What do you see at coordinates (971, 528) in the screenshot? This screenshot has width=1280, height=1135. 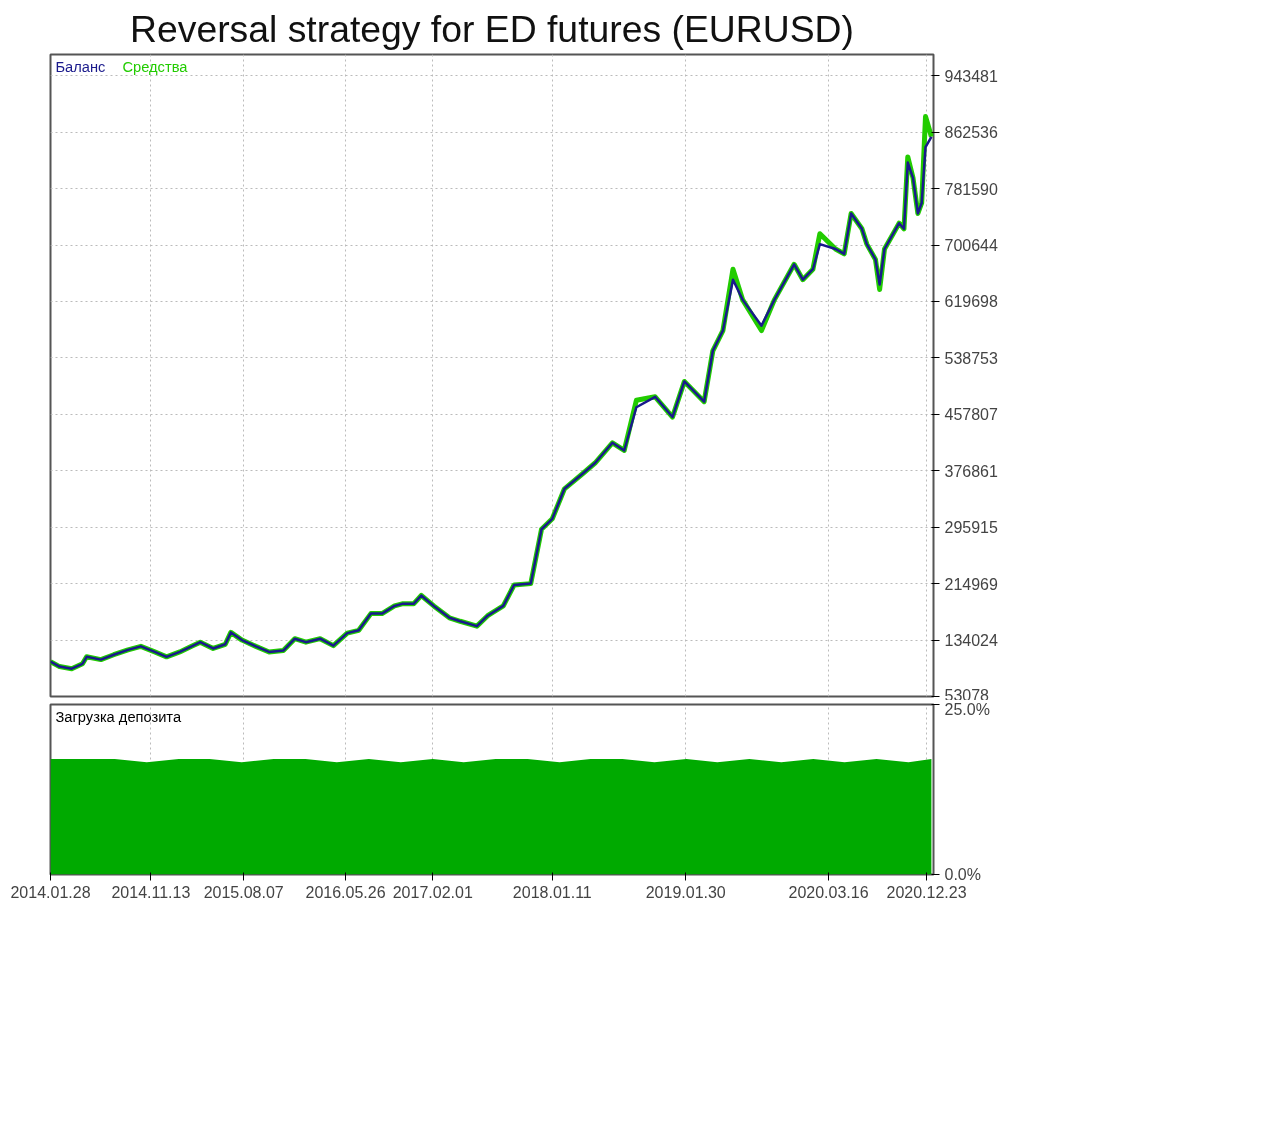 I see `y-tick-label: 295915` at bounding box center [971, 528].